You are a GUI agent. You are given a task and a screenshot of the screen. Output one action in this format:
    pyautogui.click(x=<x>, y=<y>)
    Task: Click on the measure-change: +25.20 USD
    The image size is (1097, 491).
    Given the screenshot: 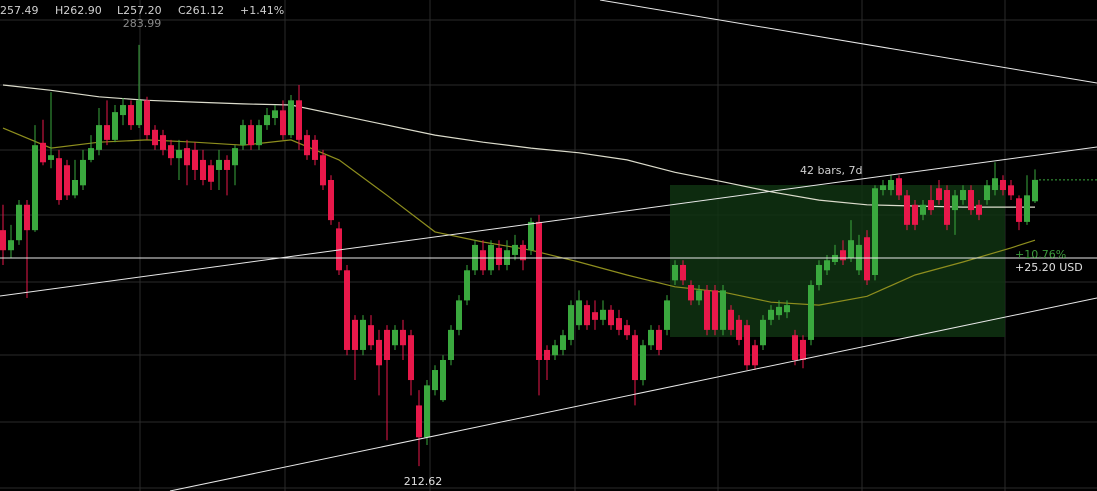 What is the action you would take?
    pyautogui.click(x=1049, y=267)
    